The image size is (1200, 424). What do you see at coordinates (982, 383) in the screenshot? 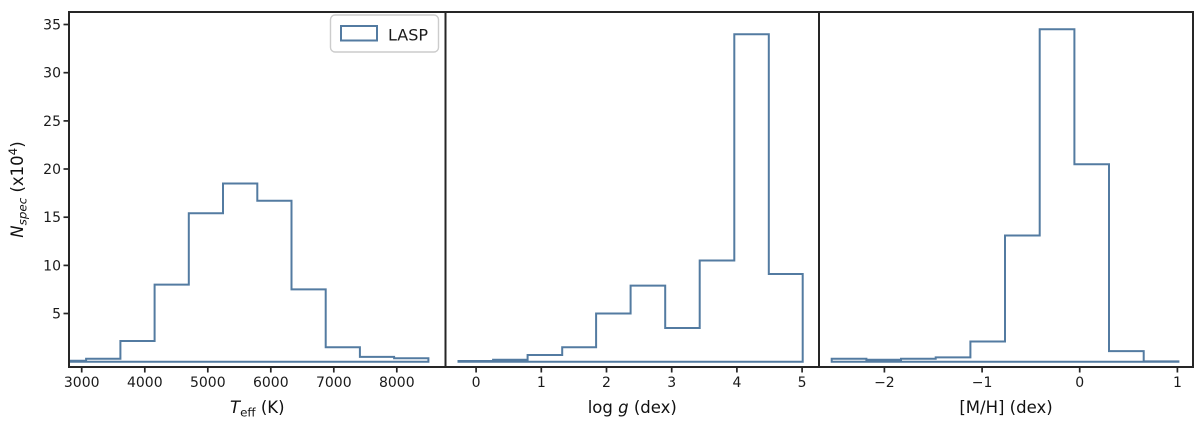
I see `x-tick-label: −1` at bounding box center [982, 383].